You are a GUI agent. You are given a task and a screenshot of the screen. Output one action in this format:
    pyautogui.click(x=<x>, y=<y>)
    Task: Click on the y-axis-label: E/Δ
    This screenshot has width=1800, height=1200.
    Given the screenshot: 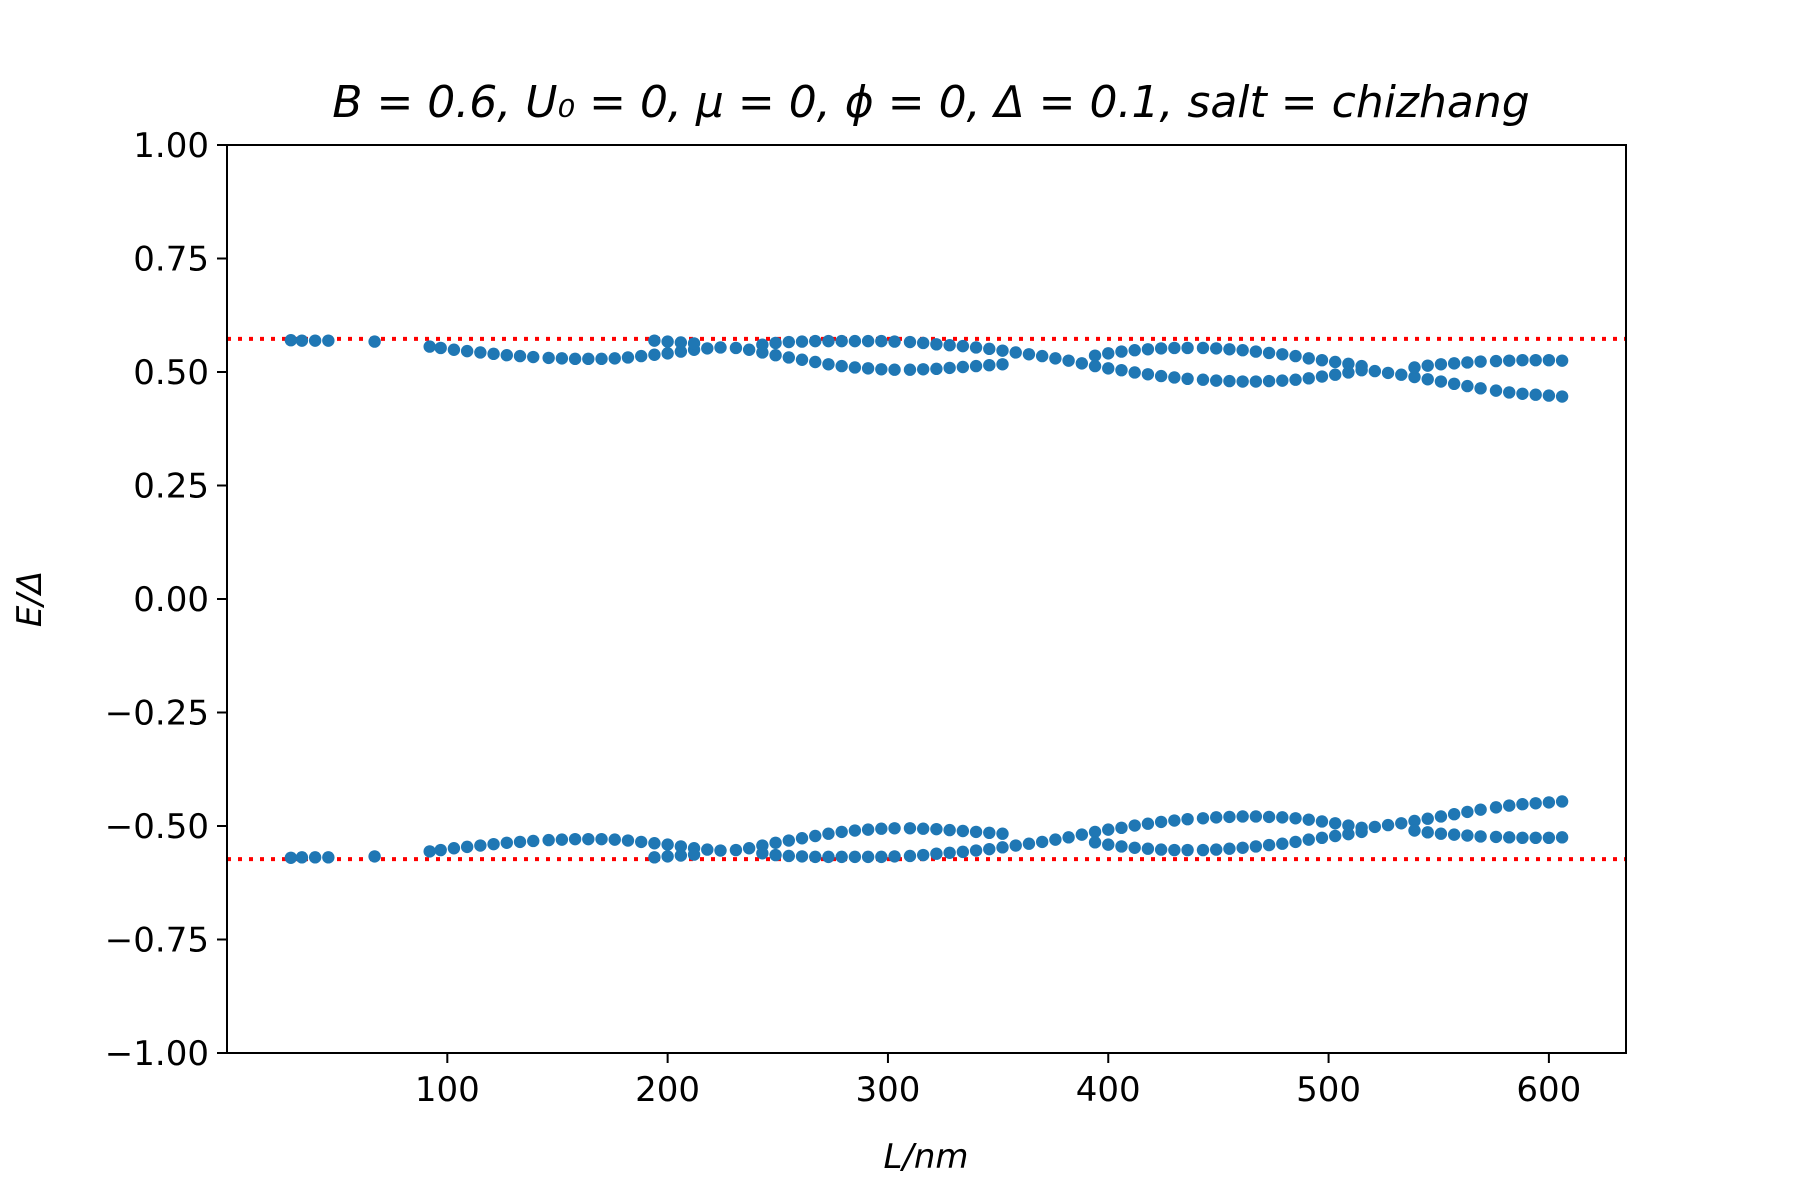 What is the action you would take?
    pyautogui.click(x=30, y=599)
    